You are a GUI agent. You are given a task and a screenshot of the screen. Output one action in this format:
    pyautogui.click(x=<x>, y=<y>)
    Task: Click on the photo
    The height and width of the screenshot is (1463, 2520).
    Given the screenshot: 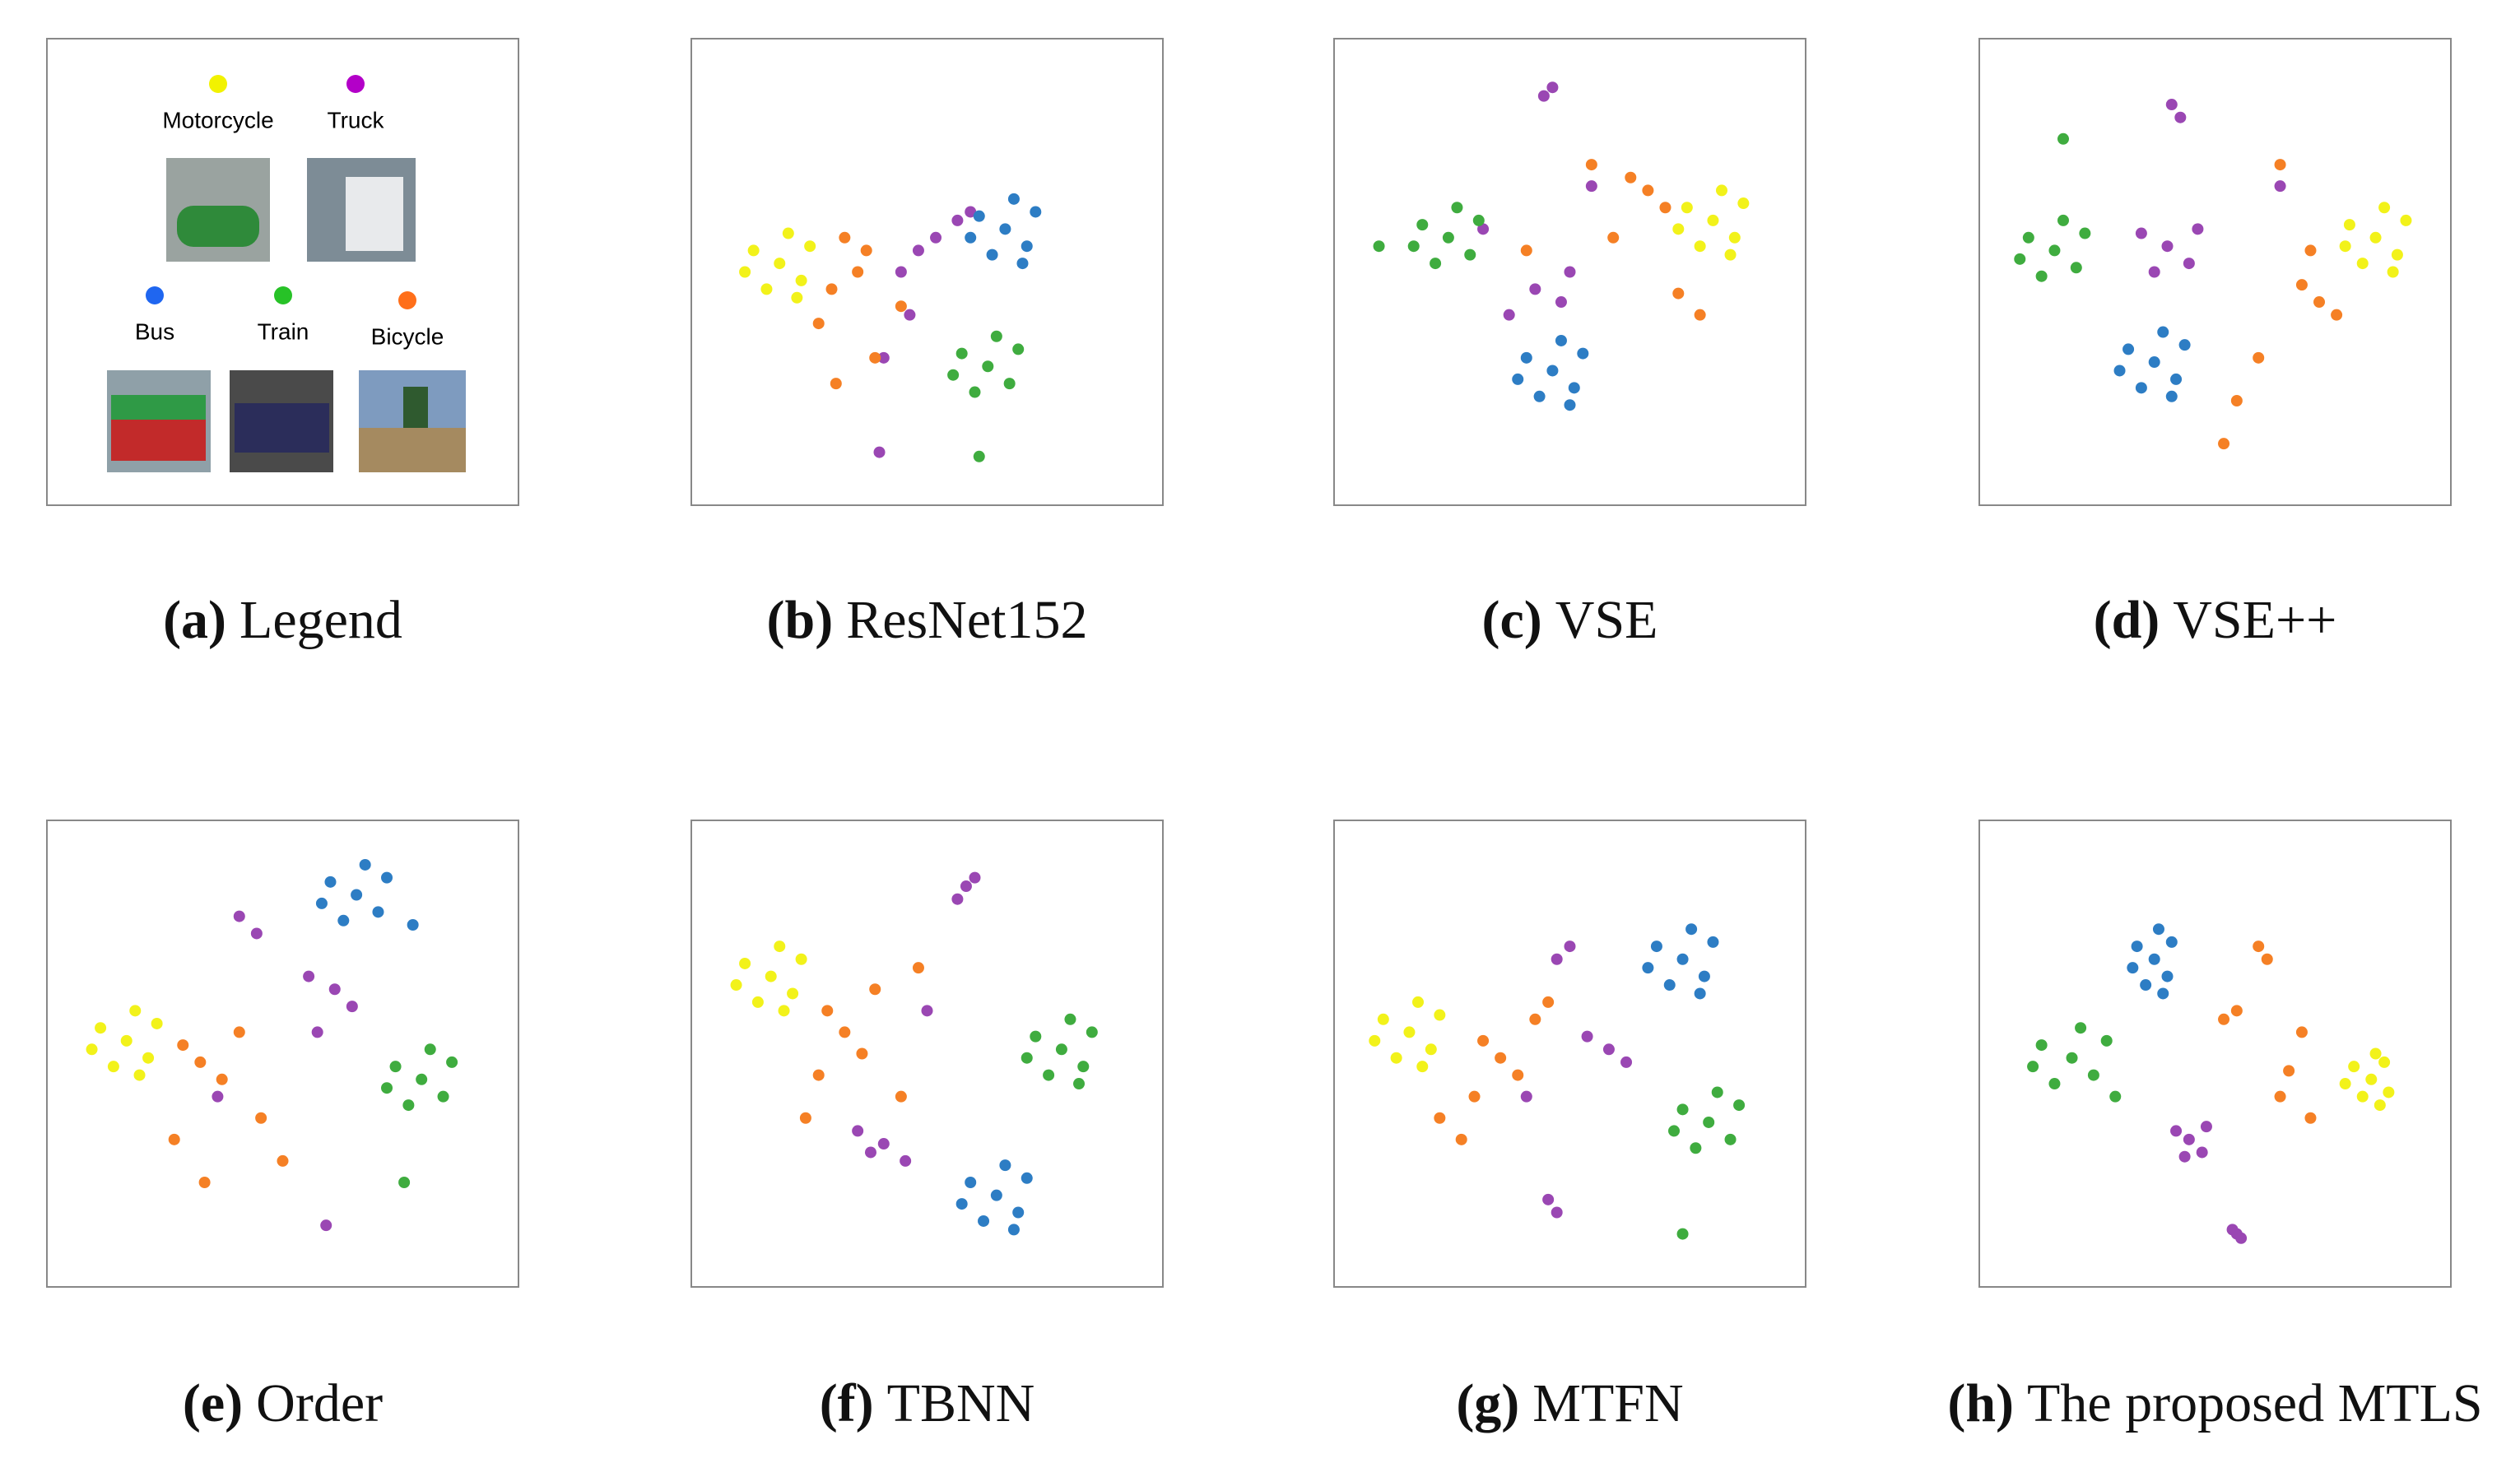 What is the action you would take?
    pyautogui.click(x=374, y=214)
    